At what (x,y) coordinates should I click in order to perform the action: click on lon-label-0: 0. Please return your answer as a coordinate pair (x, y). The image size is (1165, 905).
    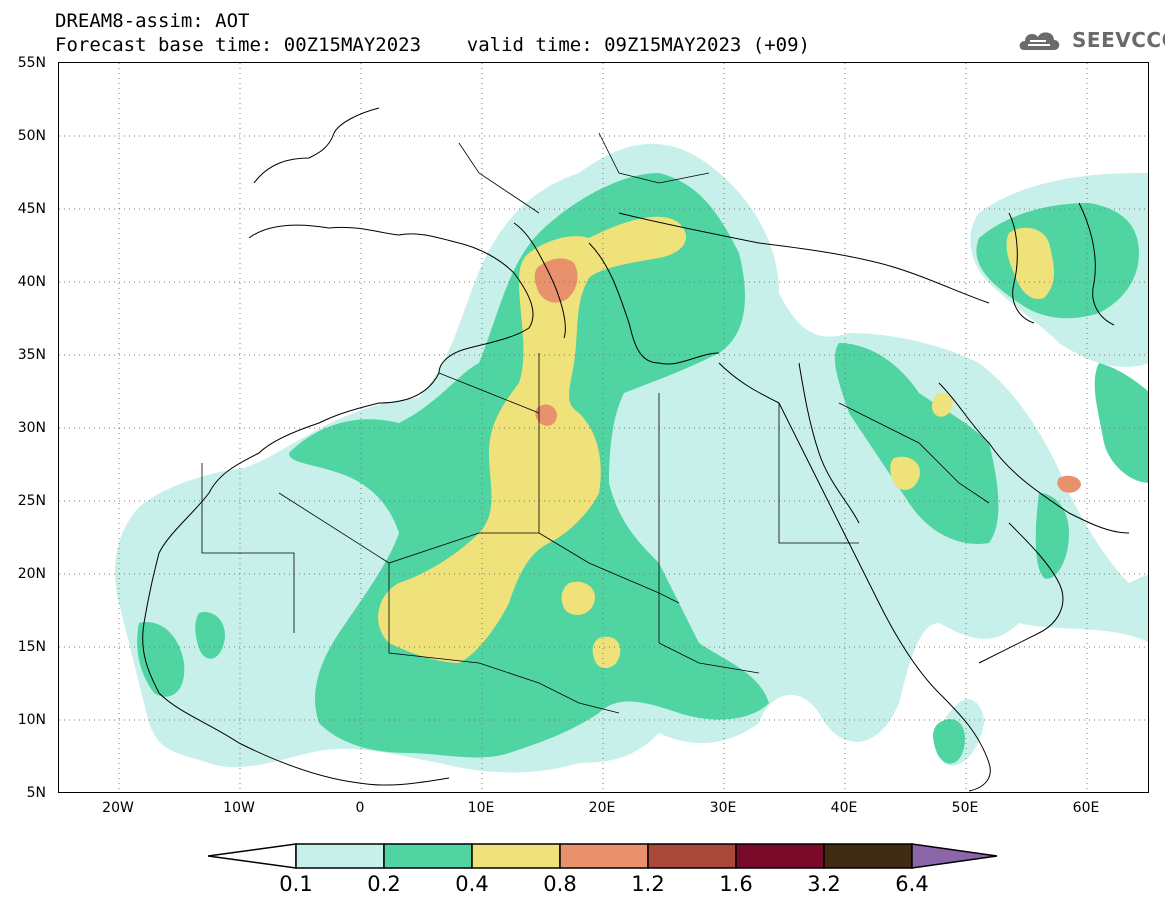
    Looking at the image, I should click on (360, 808).